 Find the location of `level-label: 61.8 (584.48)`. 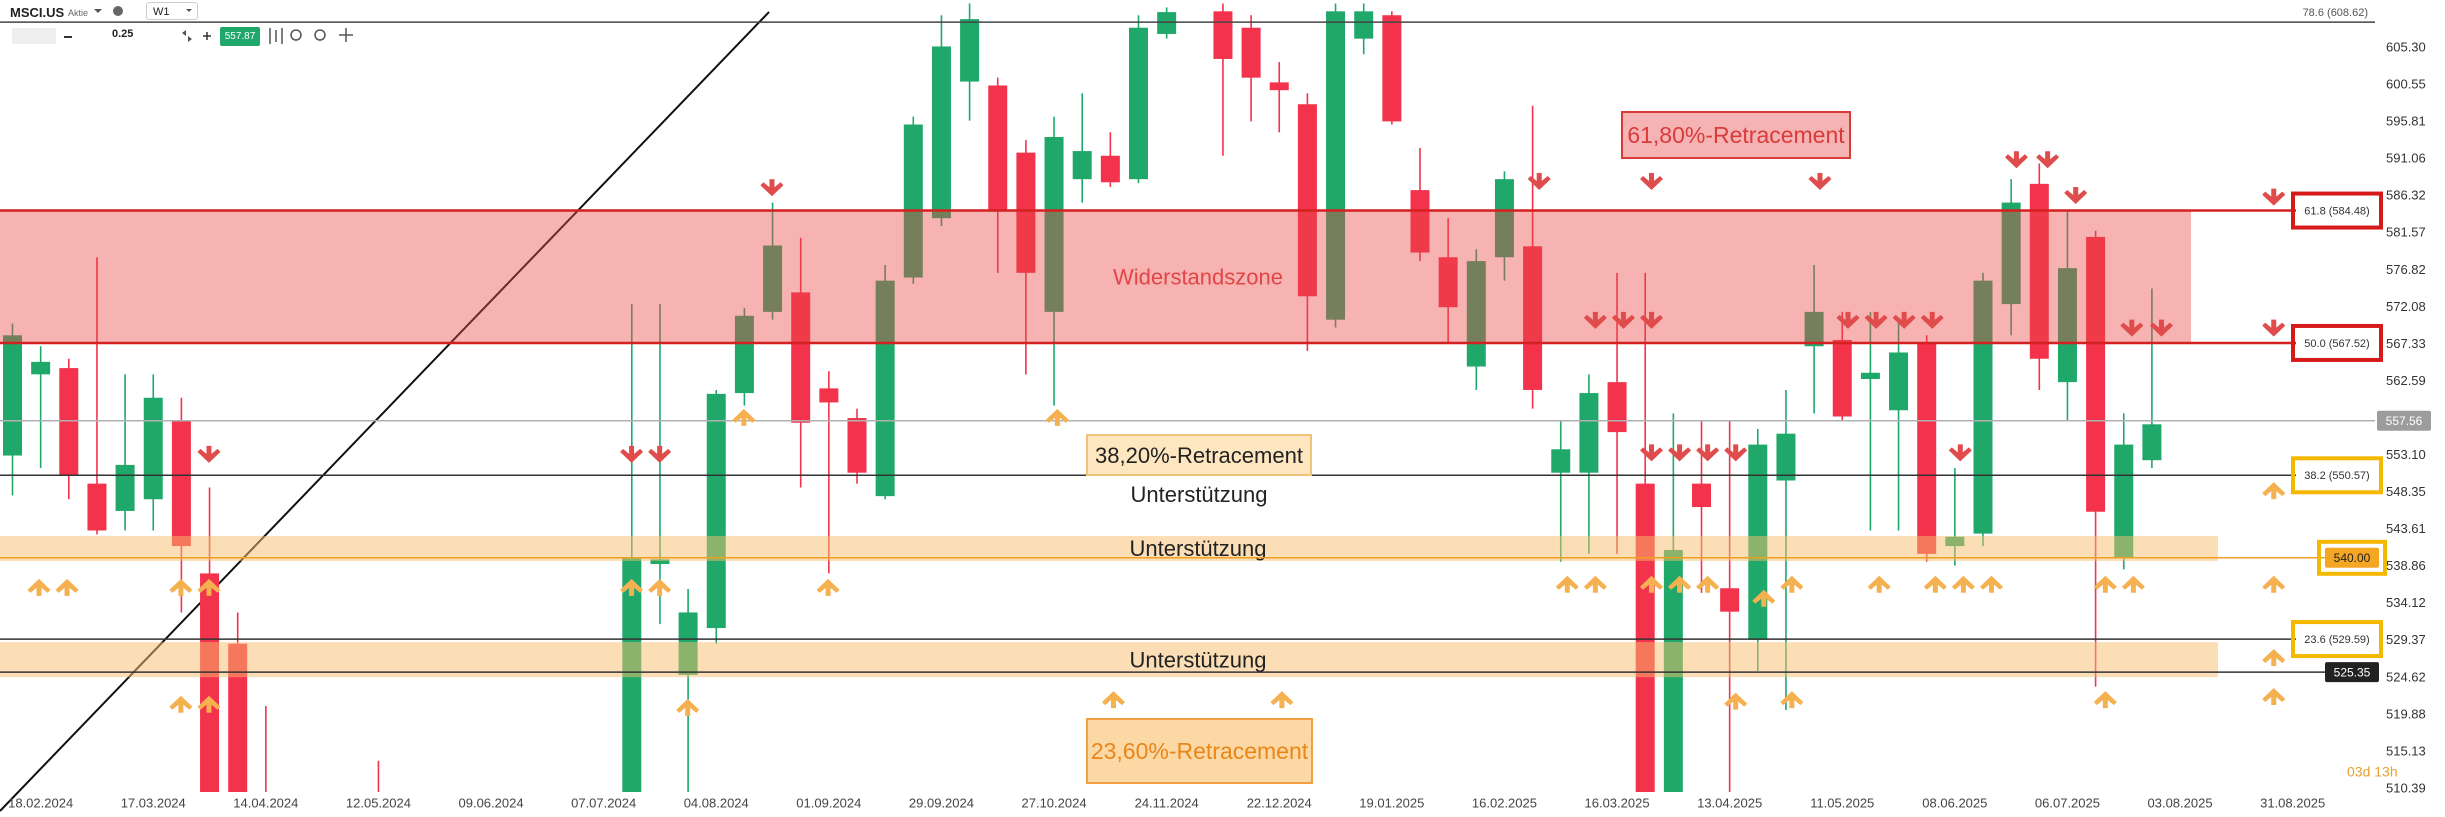

level-label: 61.8 (584.48) is located at coordinates (2336, 211).